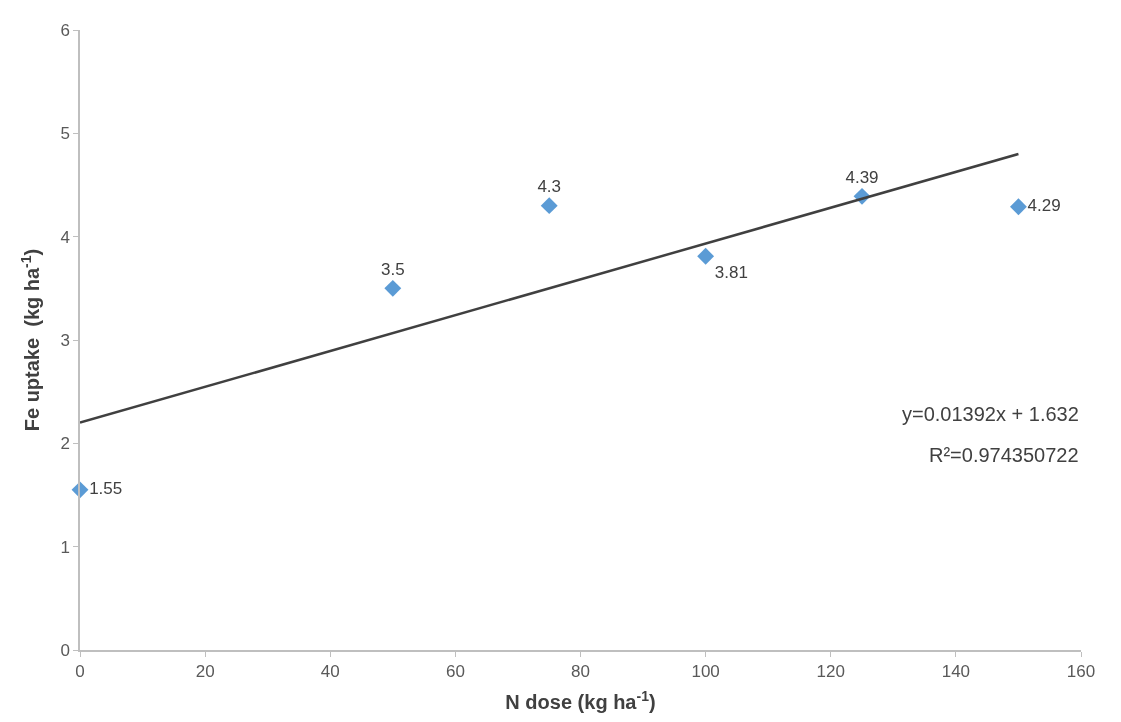 The width and height of the screenshot is (1121, 722). I want to click on y-tick-label: 0, so click(65, 650).